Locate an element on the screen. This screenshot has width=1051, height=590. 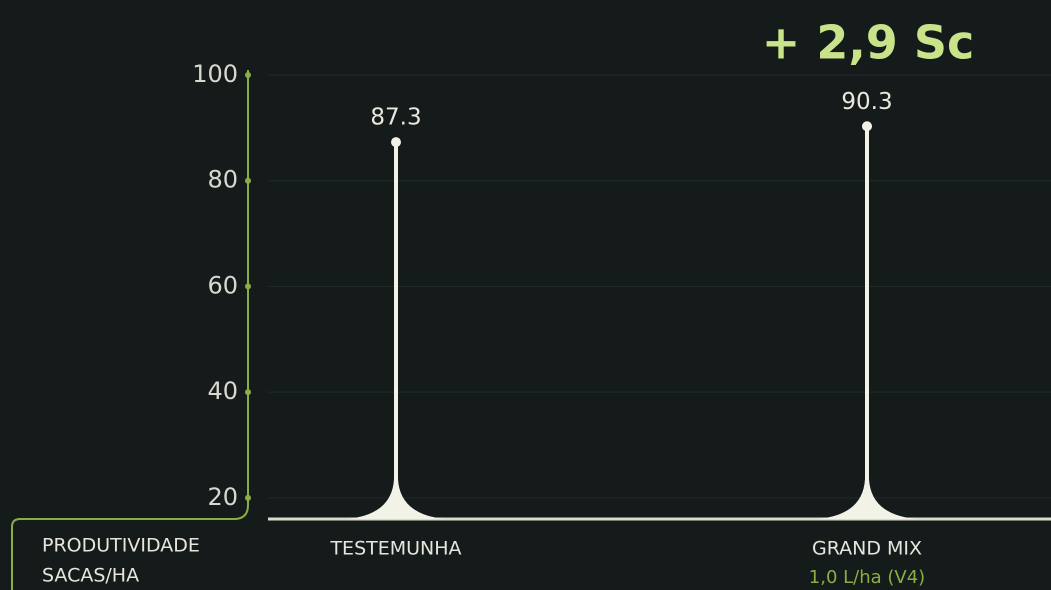
y-tick-label: 20 is located at coordinates (222, 497).